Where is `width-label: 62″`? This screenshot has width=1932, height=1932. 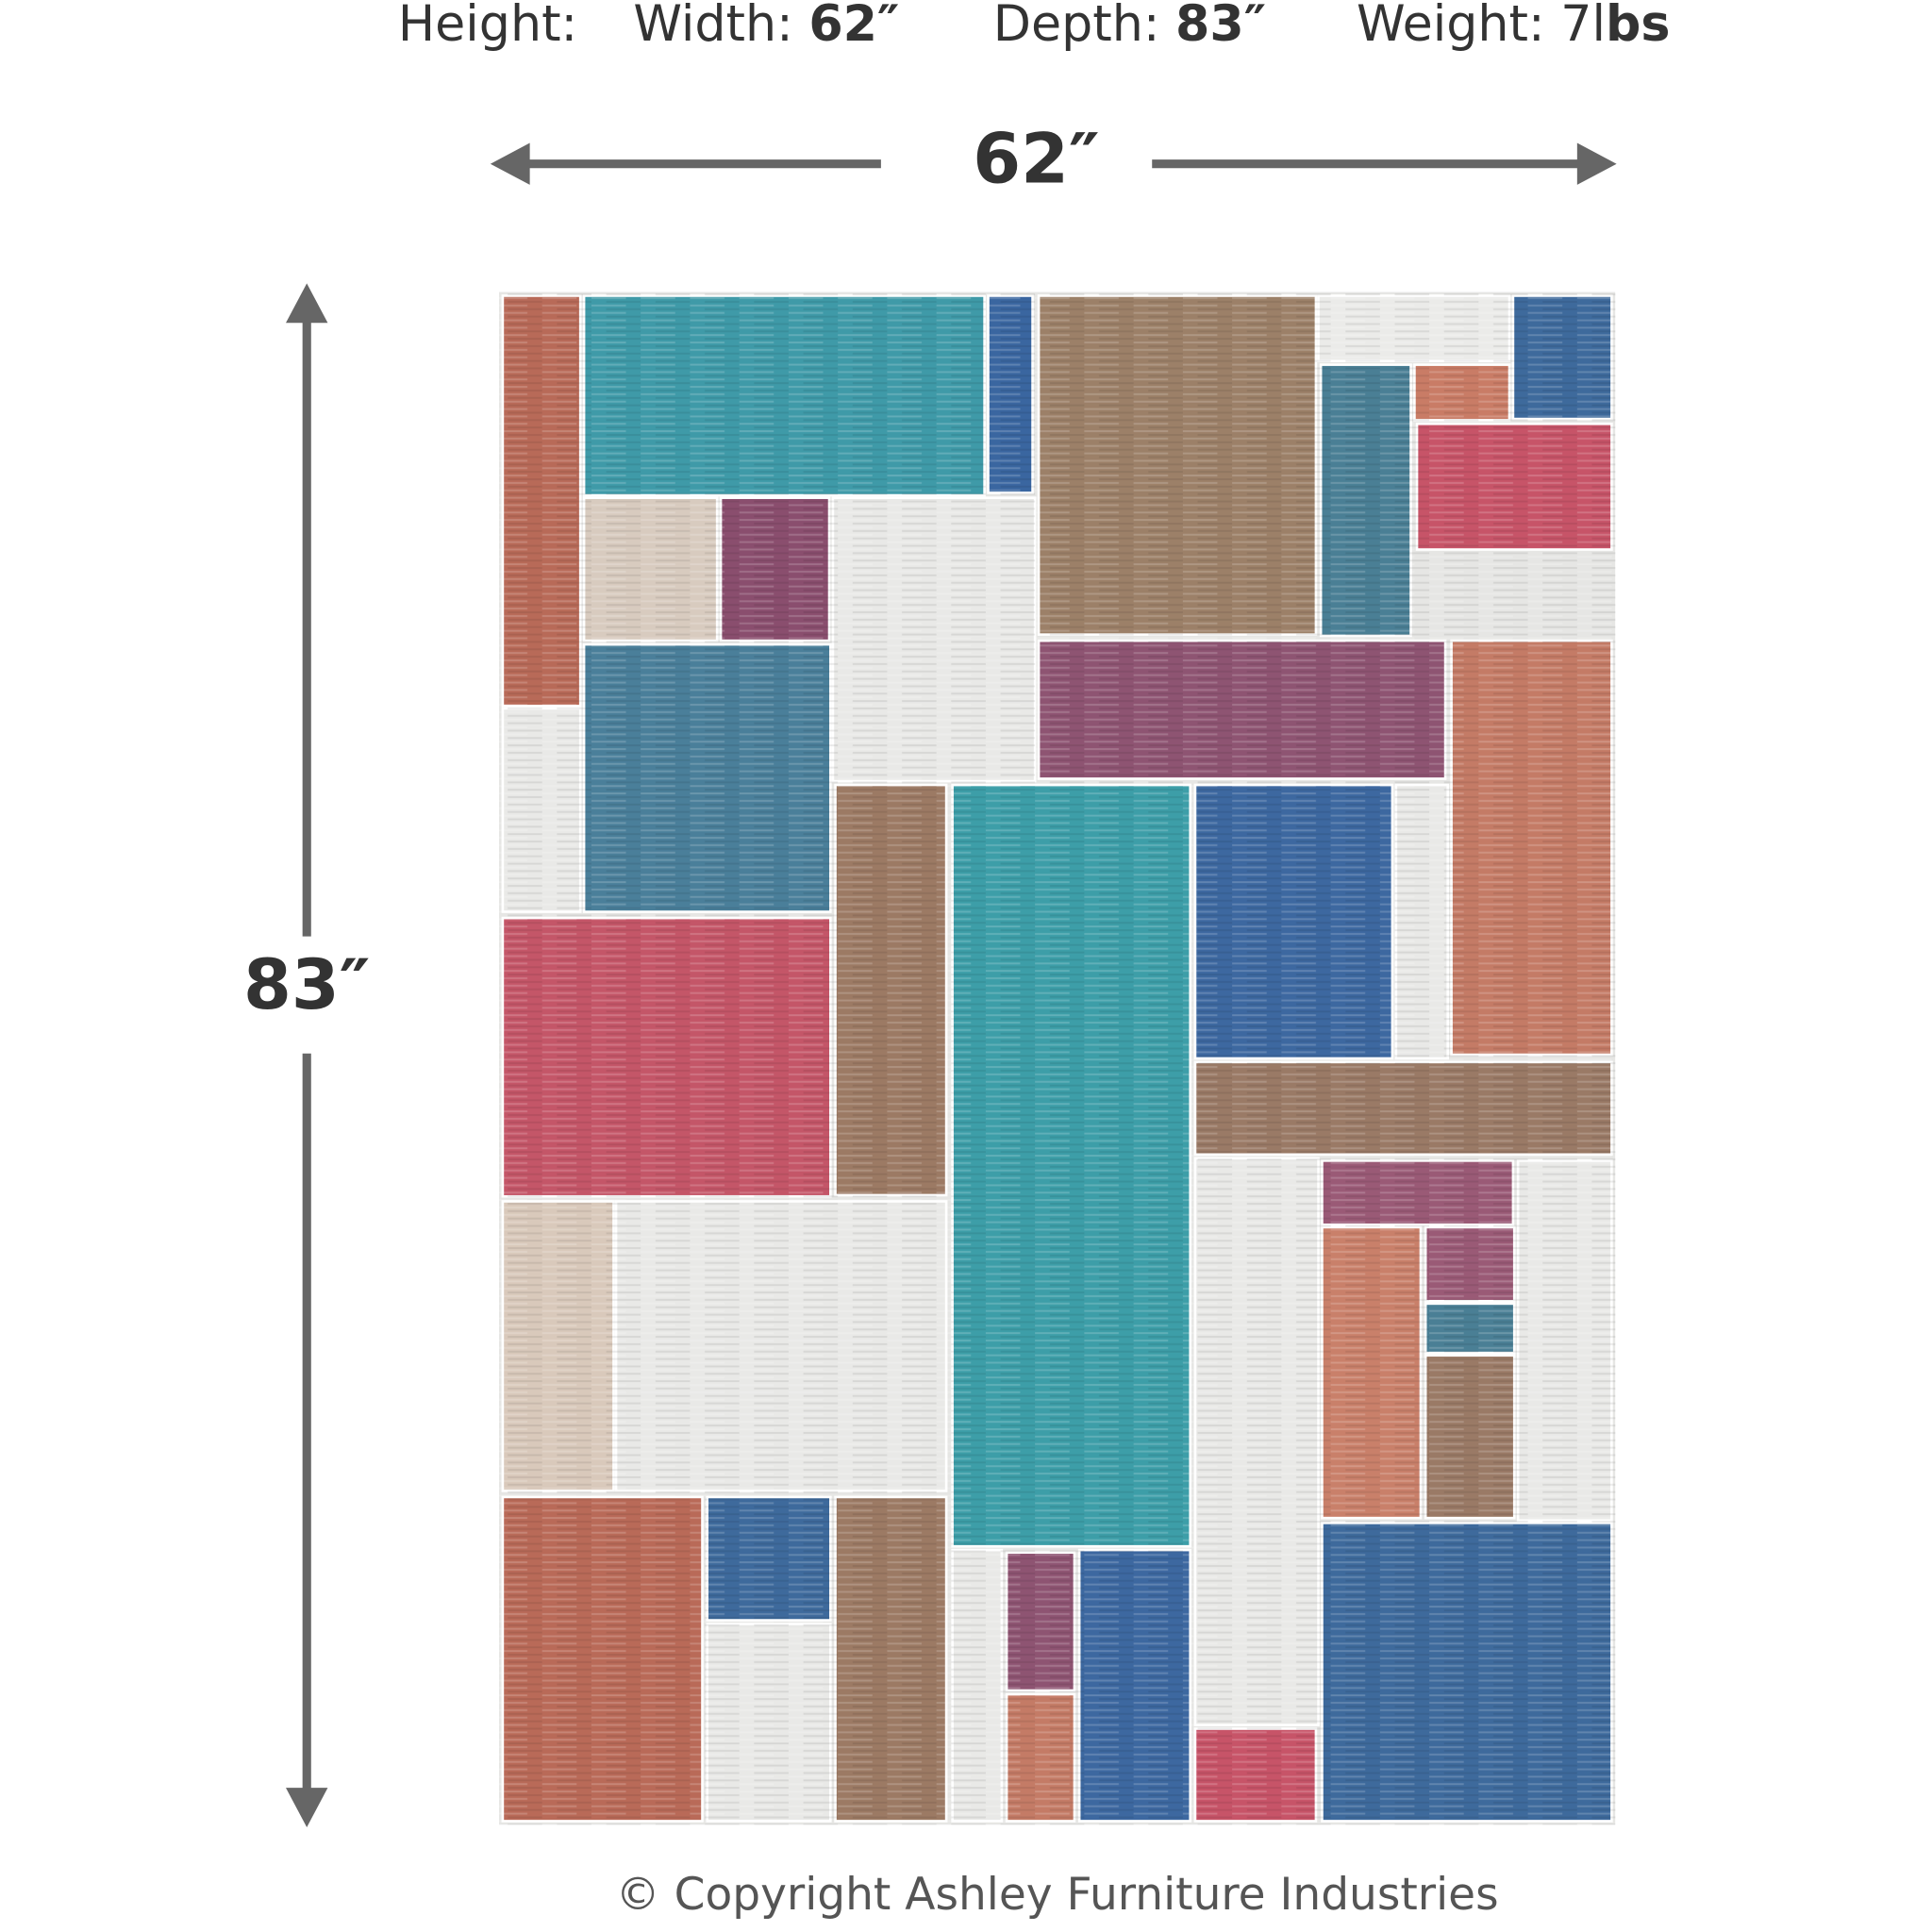
width-label: 62″ is located at coordinates (1036, 160).